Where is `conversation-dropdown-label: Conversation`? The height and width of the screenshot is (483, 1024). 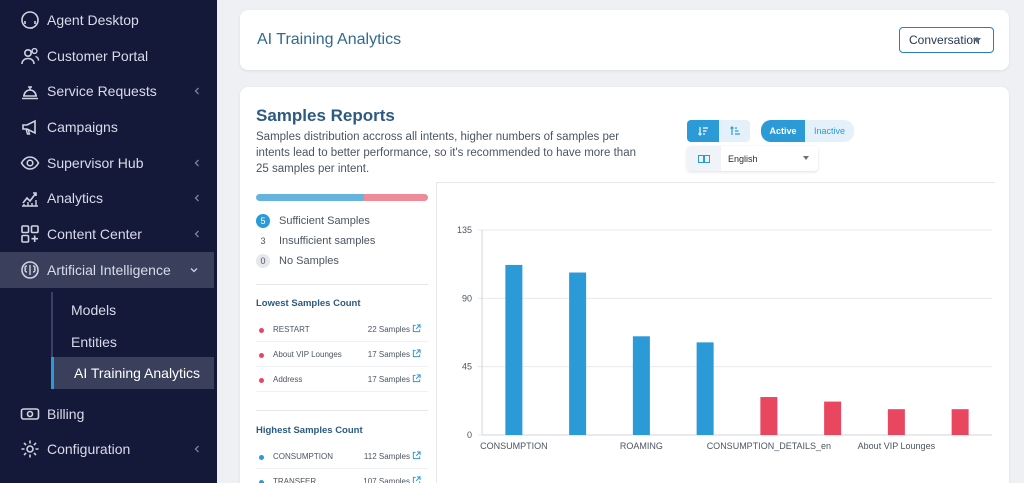 conversation-dropdown-label: Conversation is located at coordinates (944, 40).